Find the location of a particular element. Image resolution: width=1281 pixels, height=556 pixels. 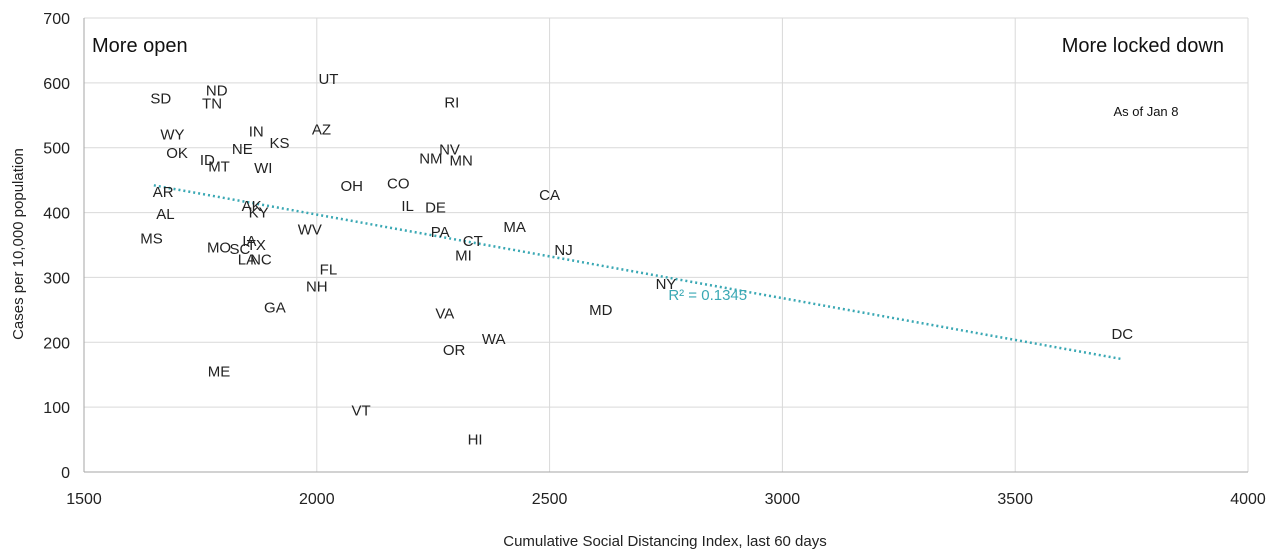

y-tick-label: 100 is located at coordinates (56, 408).